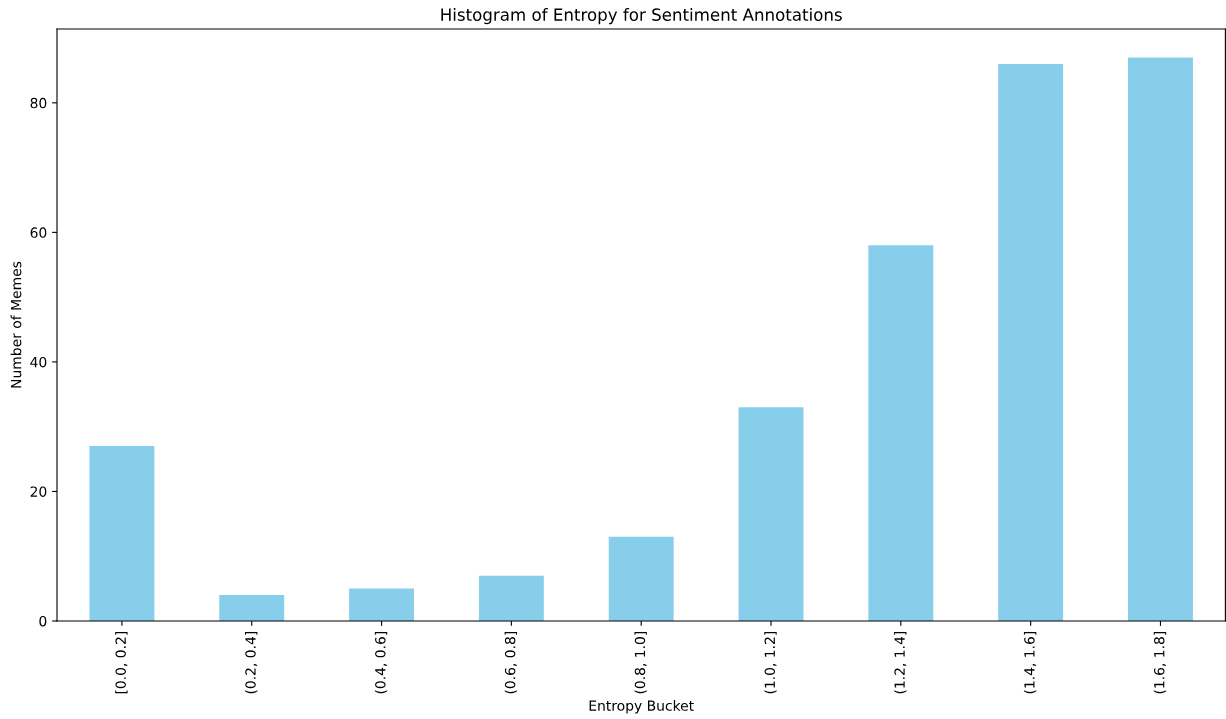 The width and height of the screenshot is (1226, 719). I want to click on y-tick-label: 40, so click(38, 362).